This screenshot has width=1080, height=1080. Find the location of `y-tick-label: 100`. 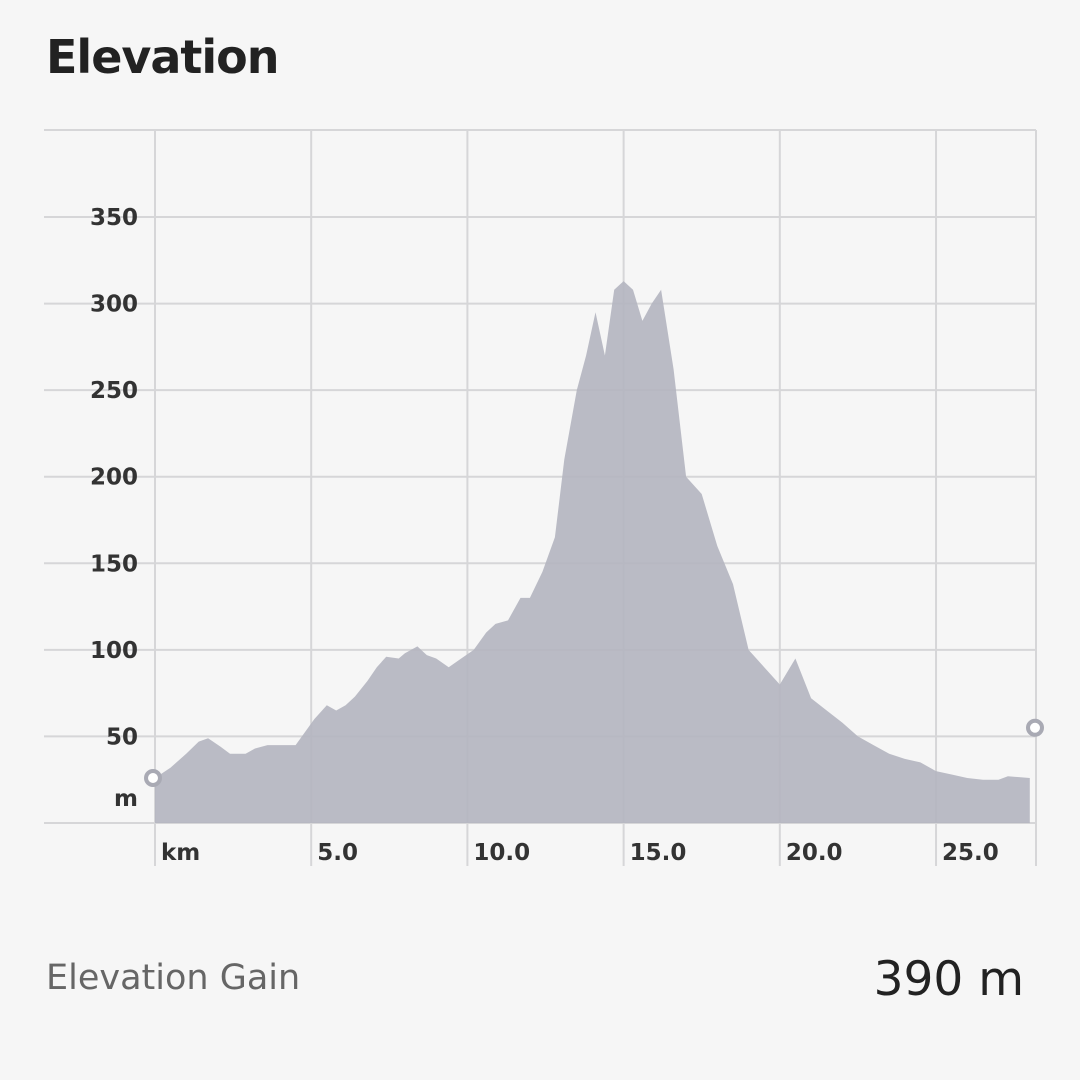

y-tick-label: 100 is located at coordinates (114, 651).